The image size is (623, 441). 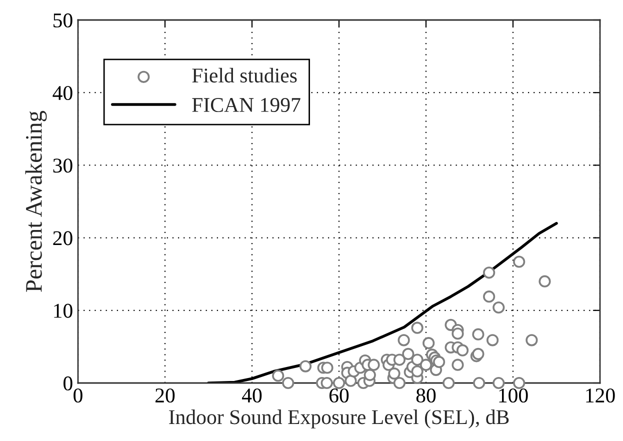 What do you see at coordinates (513, 395) in the screenshot?
I see `x-tick-label: 100` at bounding box center [513, 395].